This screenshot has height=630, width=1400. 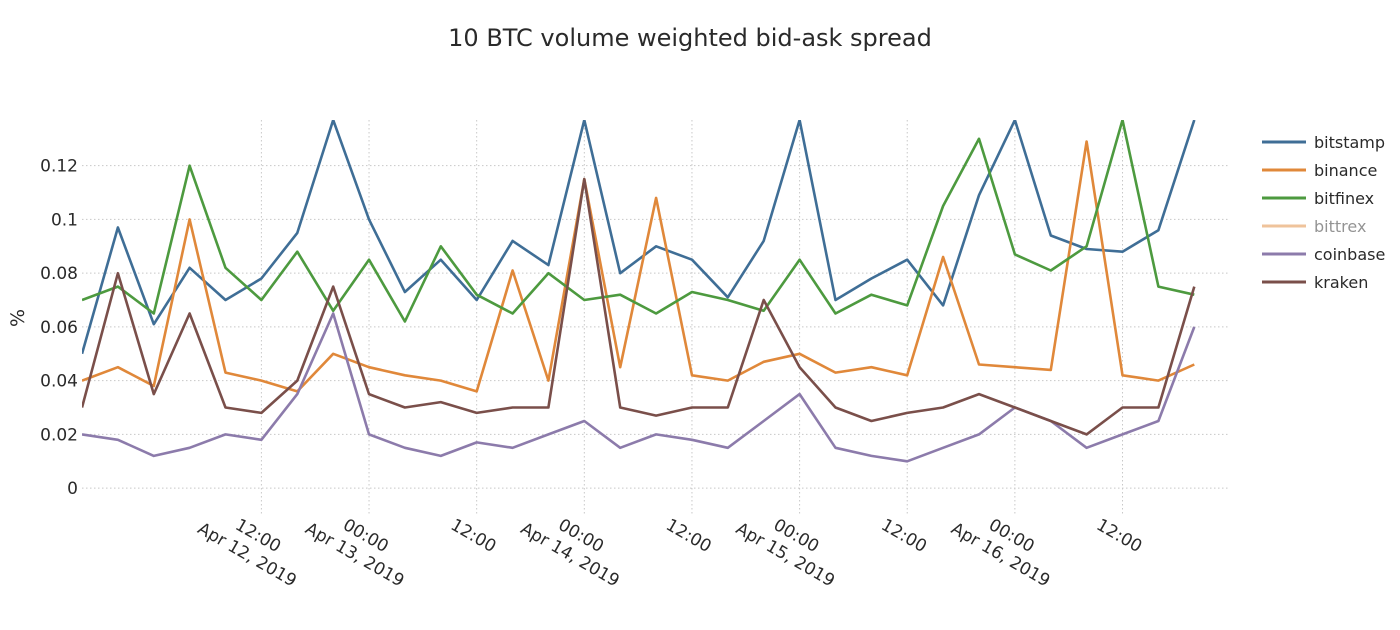 I want to click on y-tick-label: 0.1, so click(x=64, y=220).